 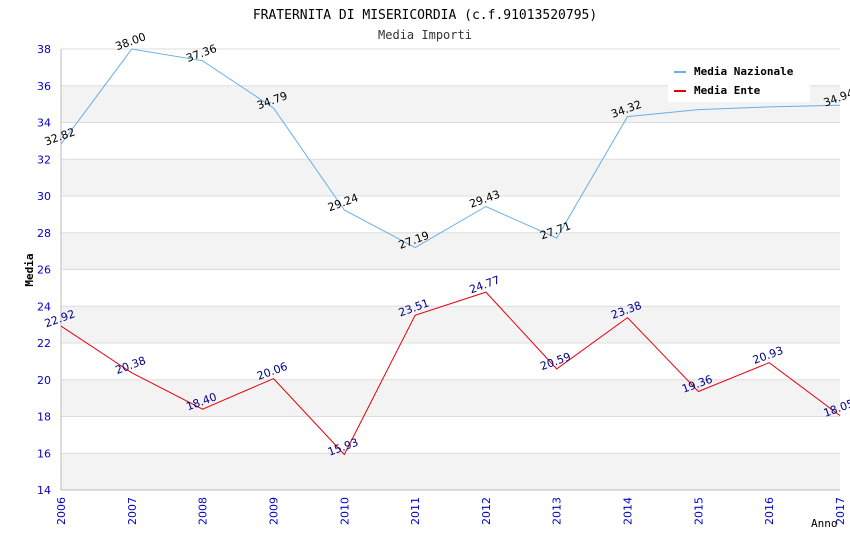 I want to click on y-axis-label: Media, so click(x=29, y=269).